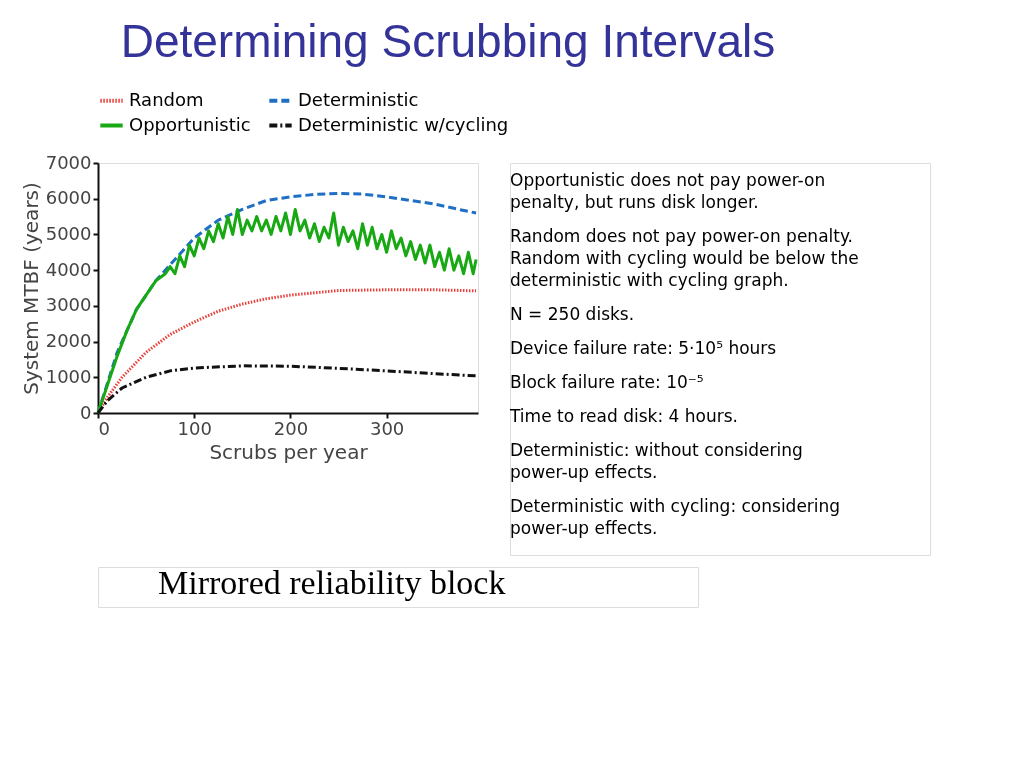 The width and height of the screenshot is (1024, 768). I want to click on x-tick-label: 0, so click(104, 428).